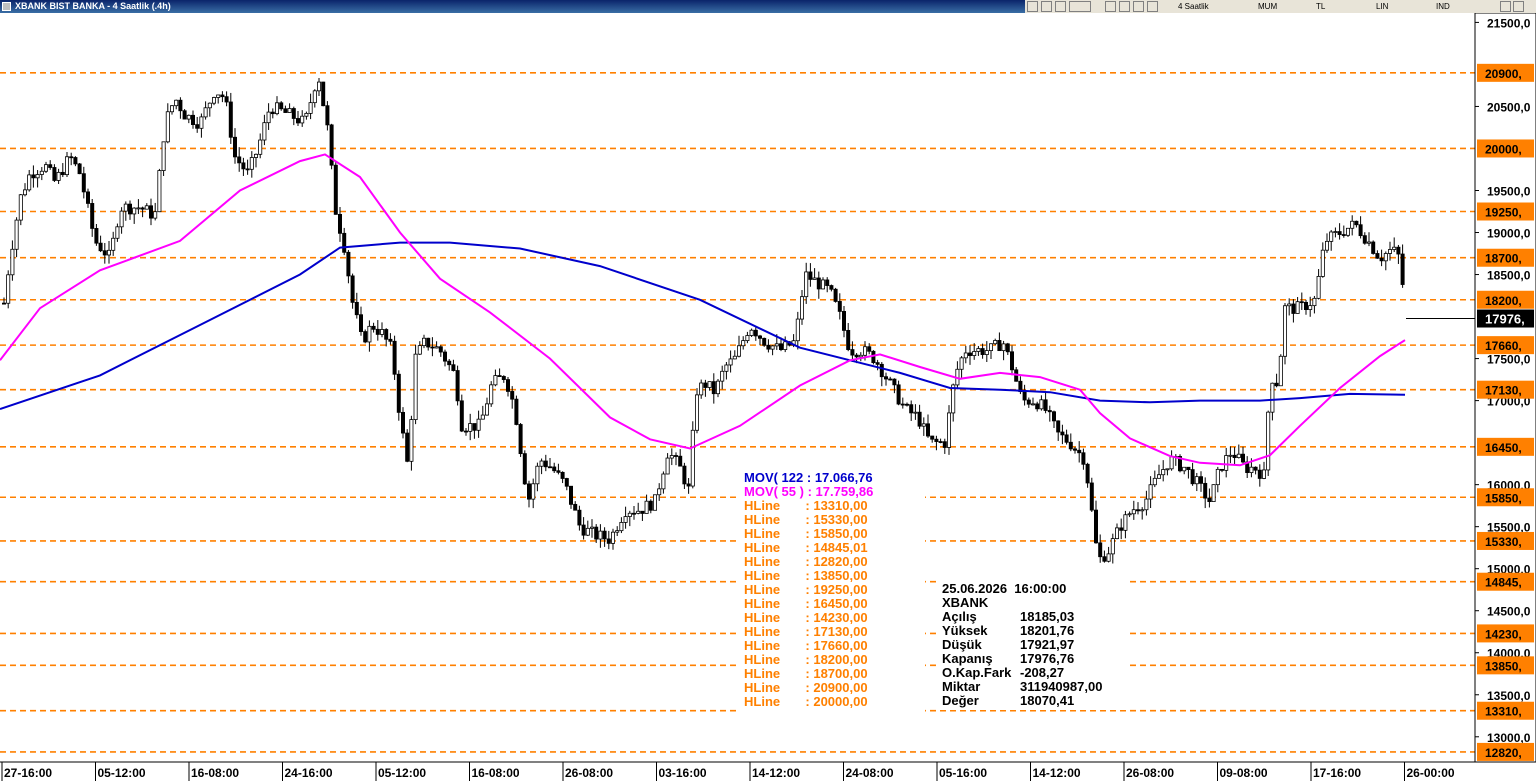  I want to click on settings-icon, so click(1152, 6).